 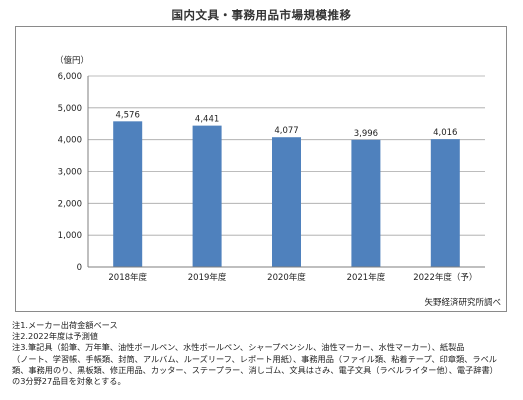 I want to click on data-label: 4,016, so click(x=445, y=133).